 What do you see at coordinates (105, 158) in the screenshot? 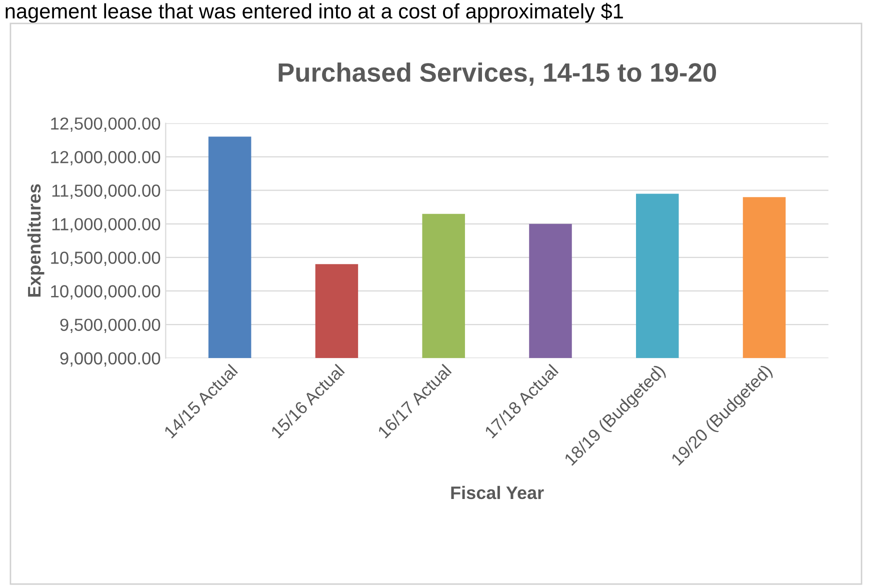
I see `y-tick-label: 12,000,000.00` at bounding box center [105, 158].